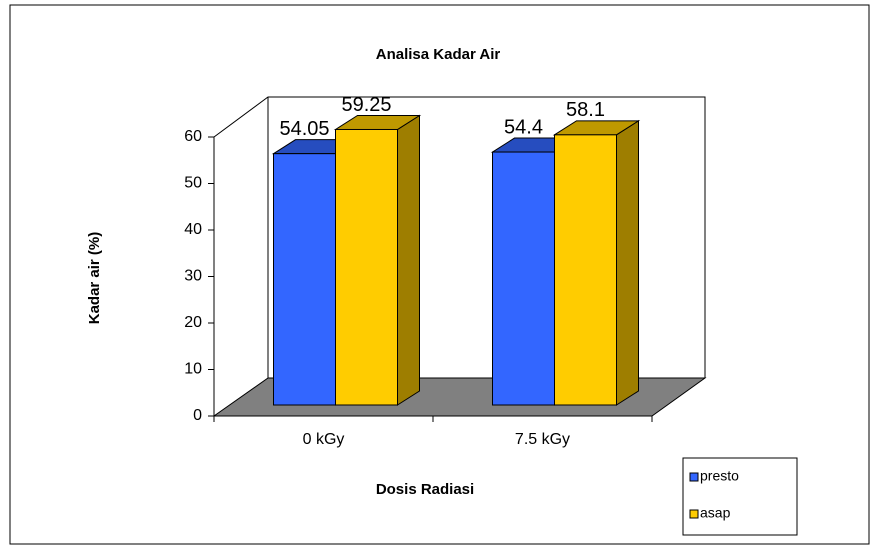 The image size is (877, 549). I want to click on value-label: 54.4, so click(523, 127).